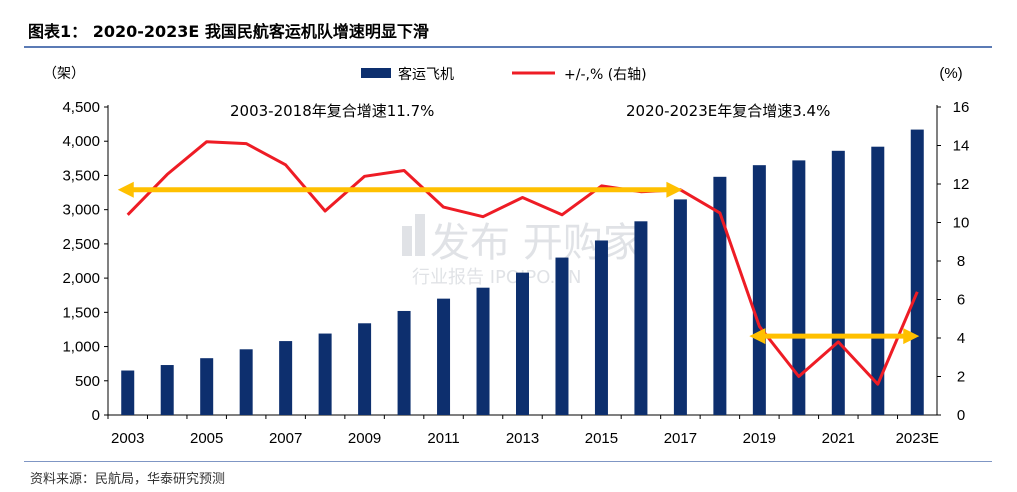 Image resolution: width=1017 pixels, height=492 pixels. Describe the element at coordinates (961, 300) in the screenshot. I see `right-axis-tick-label: 6` at that location.